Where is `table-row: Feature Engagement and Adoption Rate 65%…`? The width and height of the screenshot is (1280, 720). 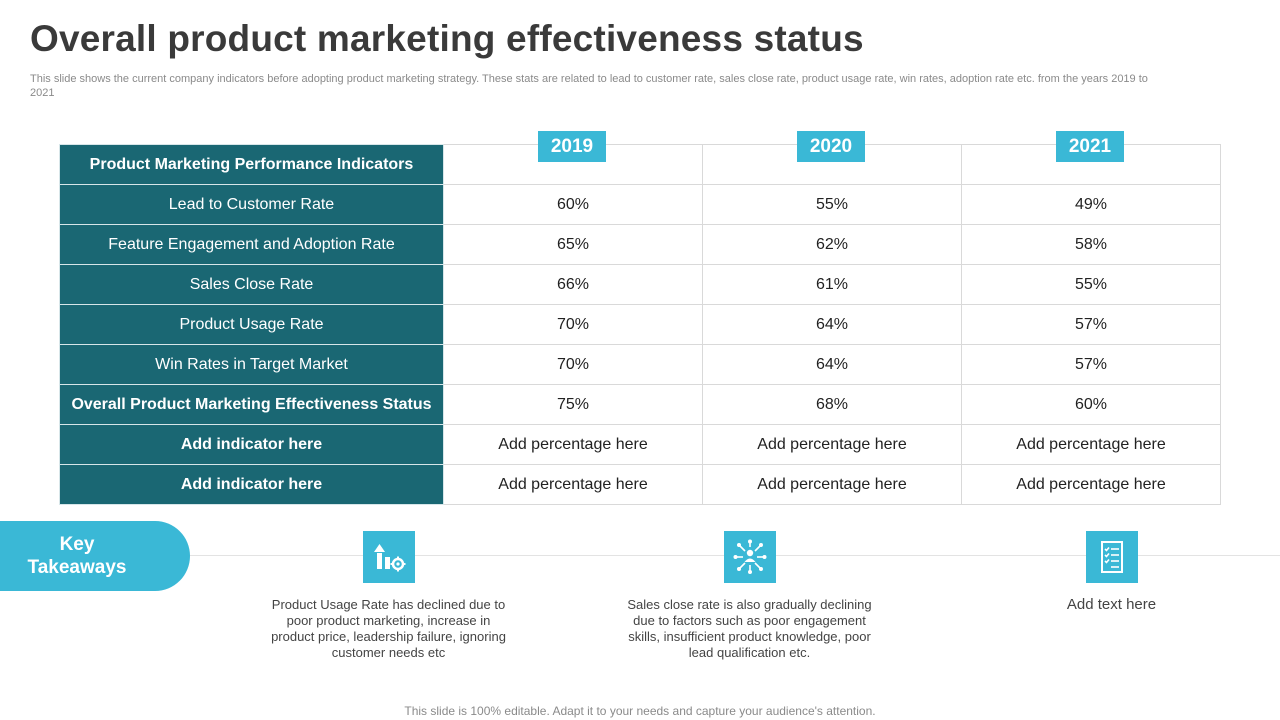
table-row: Feature Engagement and Adoption Rate 65%… is located at coordinates (640, 244).